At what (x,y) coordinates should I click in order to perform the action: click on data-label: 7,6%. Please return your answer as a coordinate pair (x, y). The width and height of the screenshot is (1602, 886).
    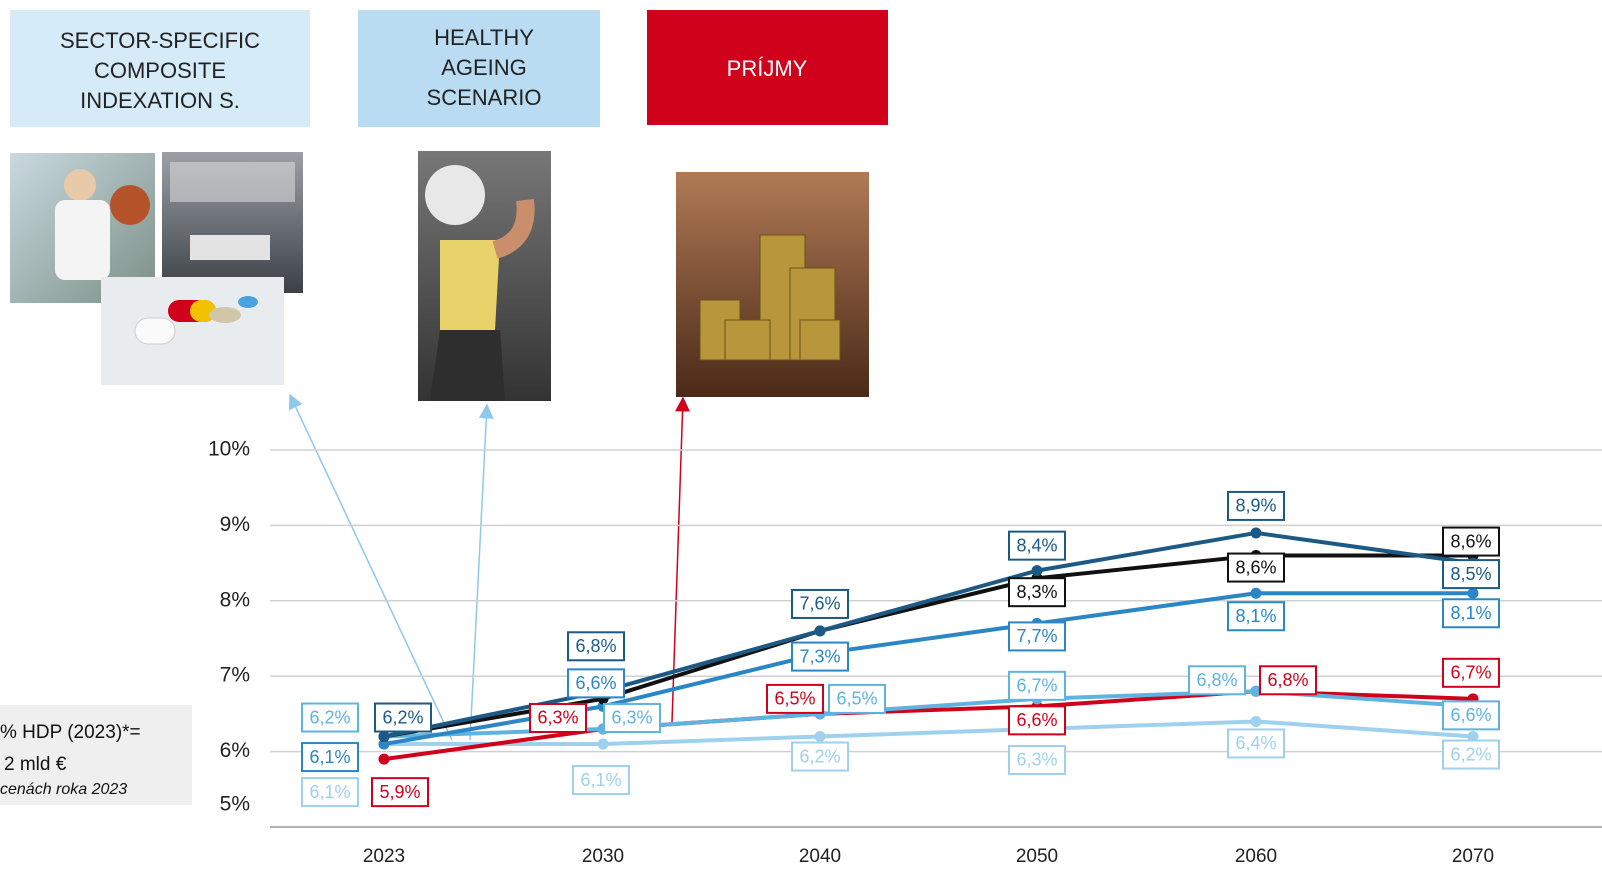
    Looking at the image, I should click on (819, 604).